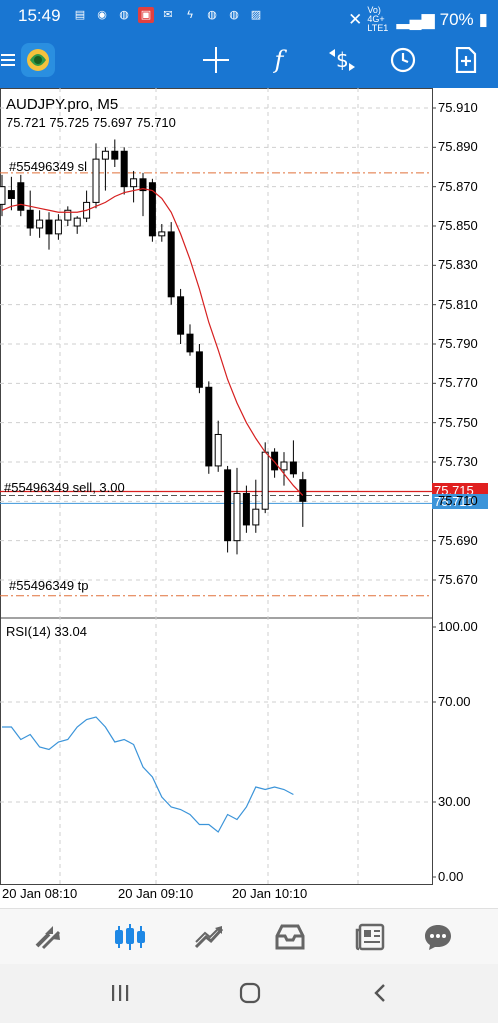 The height and width of the screenshot is (1023, 498). Describe the element at coordinates (458, 540) in the screenshot. I see `price-tick-label: 75.690` at that location.